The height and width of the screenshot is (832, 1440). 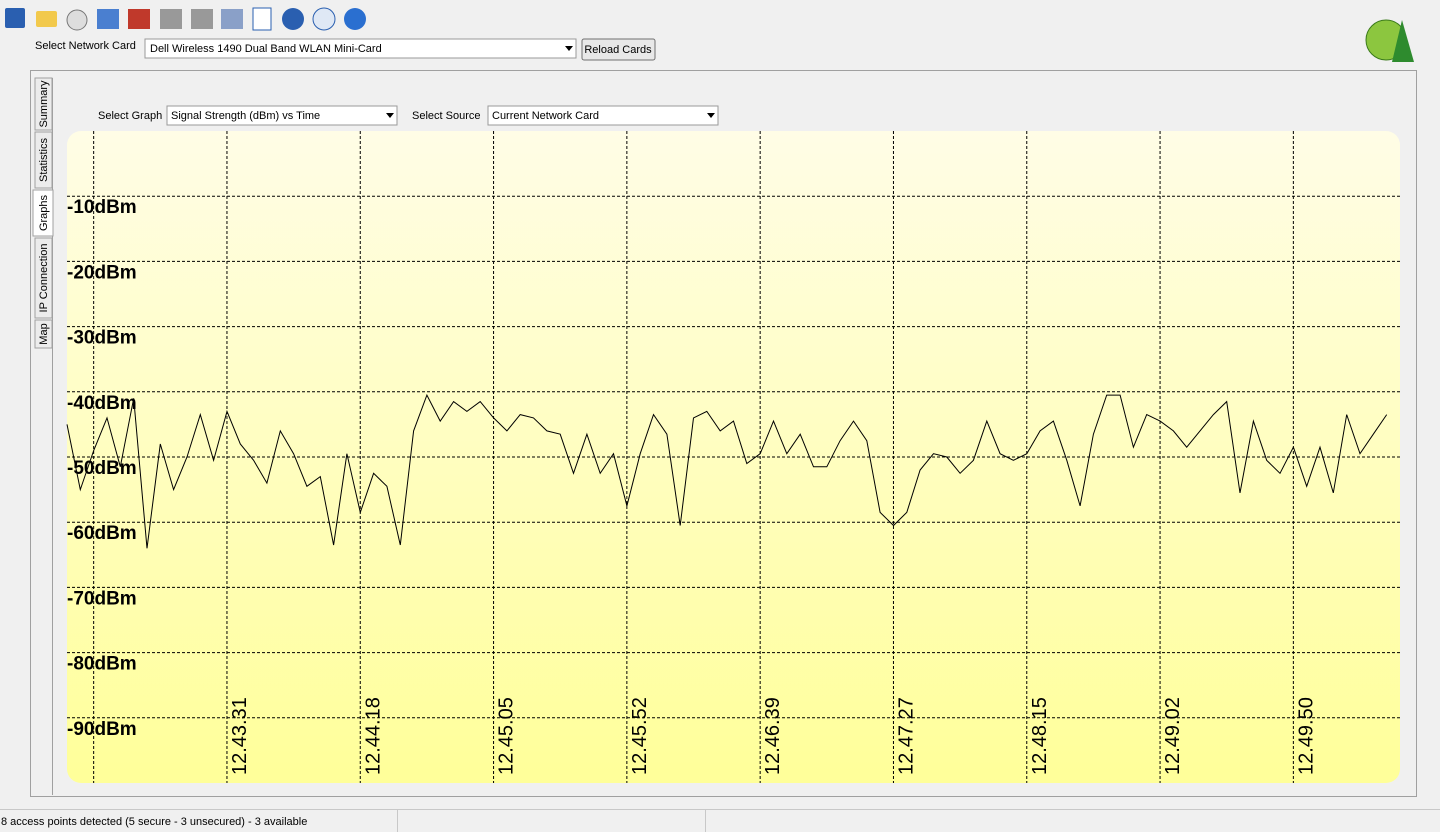 What do you see at coordinates (773, 736) in the screenshot?
I see `x-tick-label: 12.46.39` at bounding box center [773, 736].